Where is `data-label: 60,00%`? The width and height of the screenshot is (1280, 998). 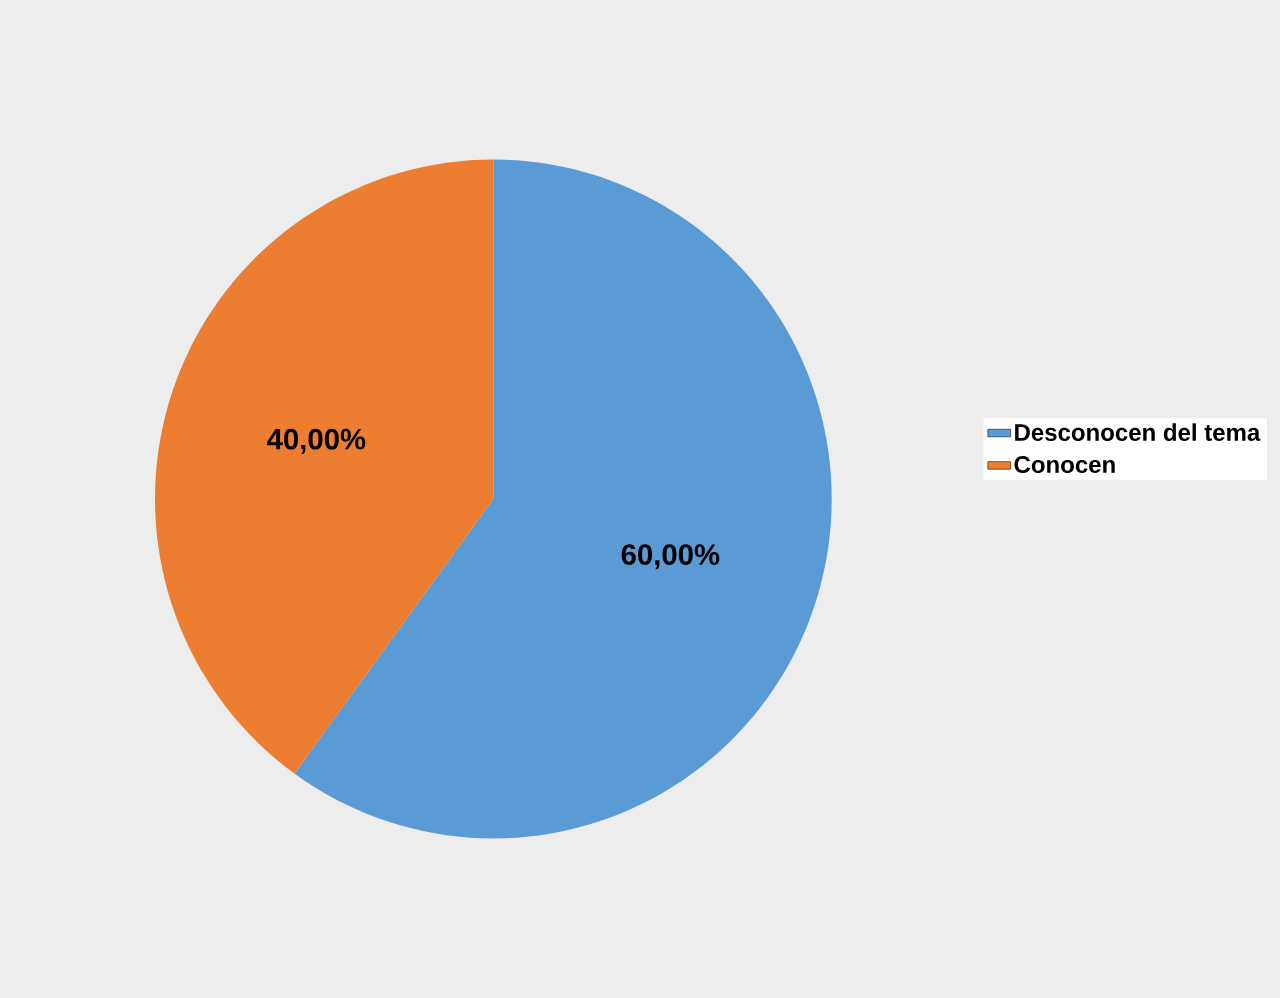 data-label: 60,00% is located at coordinates (670, 557).